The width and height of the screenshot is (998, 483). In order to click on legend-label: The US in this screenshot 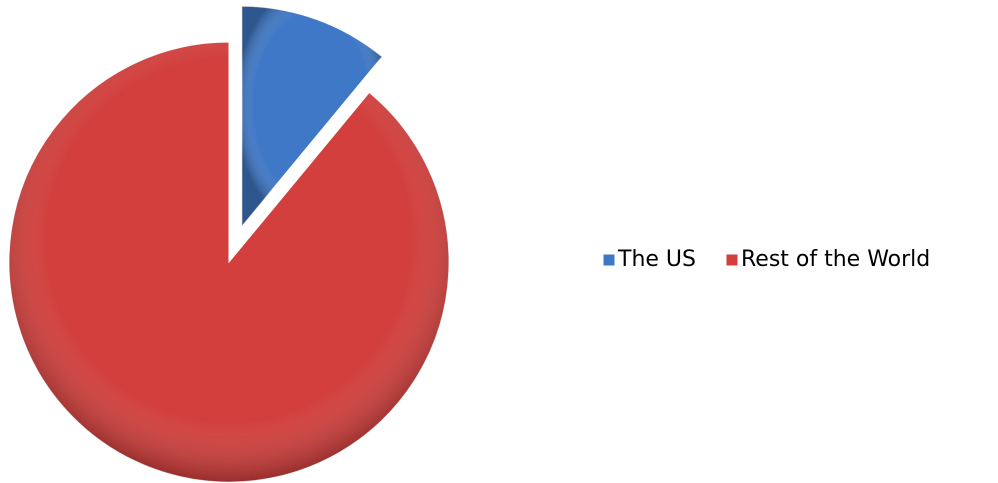, I will do `click(656, 259)`.